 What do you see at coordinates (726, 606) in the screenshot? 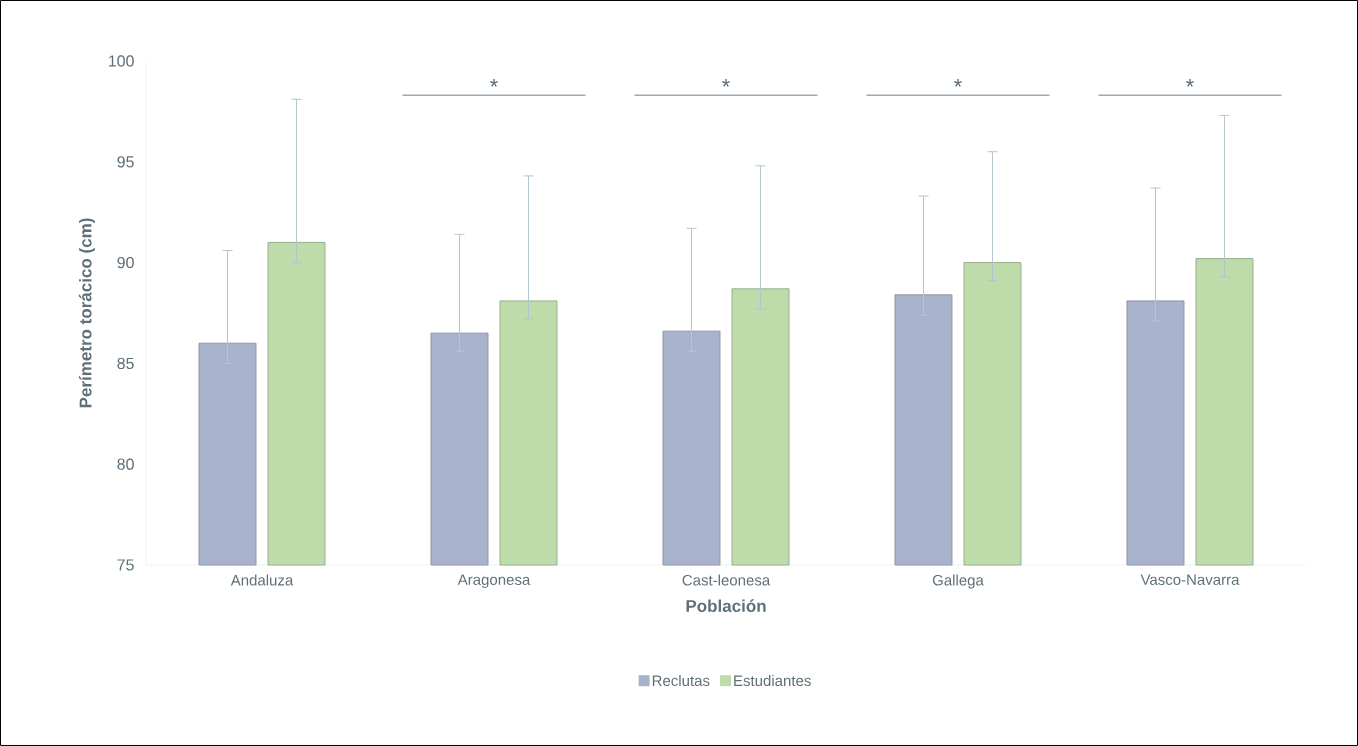
I see `x-axis-title: Población` at bounding box center [726, 606].